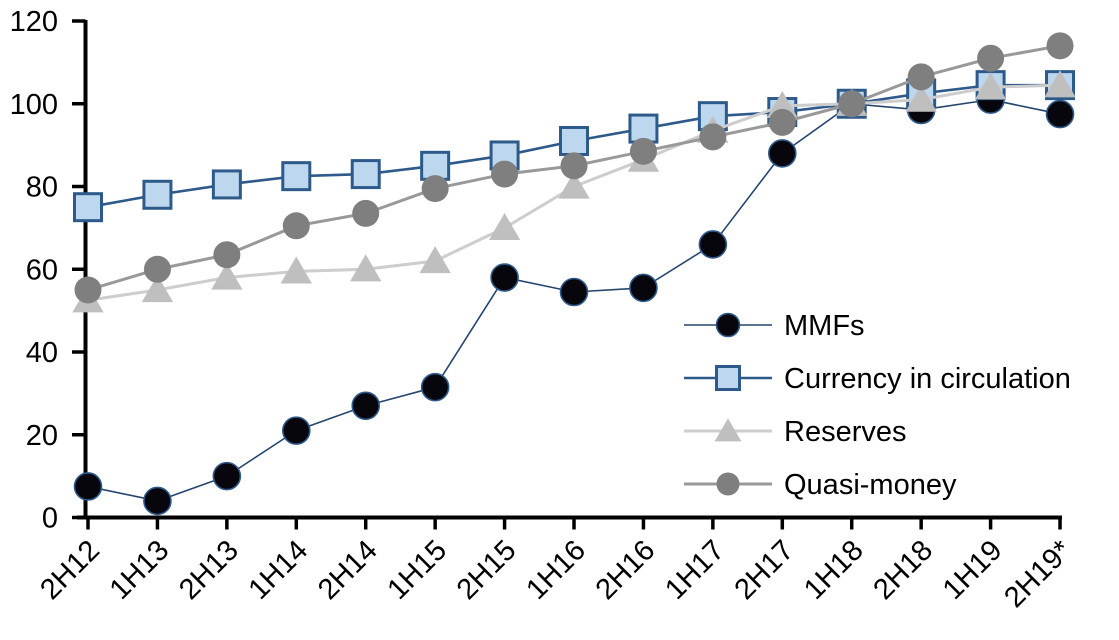 Image resolution: width=1119 pixels, height=640 pixels. What do you see at coordinates (626, 570) in the screenshot?
I see `x-tick-label: 2H16` at bounding box center [626, 570].